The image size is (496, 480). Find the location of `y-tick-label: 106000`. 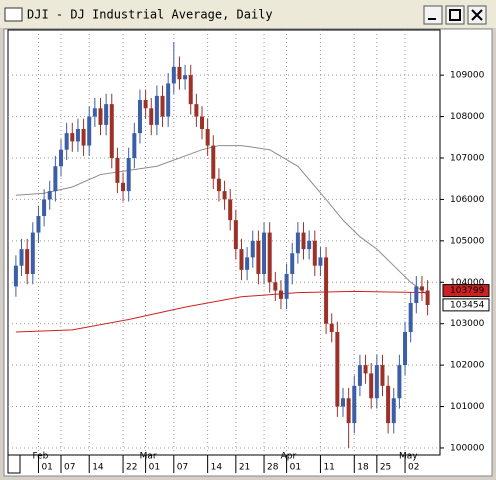

y-tick-label: 106000 is located at coordinates (467, 200).